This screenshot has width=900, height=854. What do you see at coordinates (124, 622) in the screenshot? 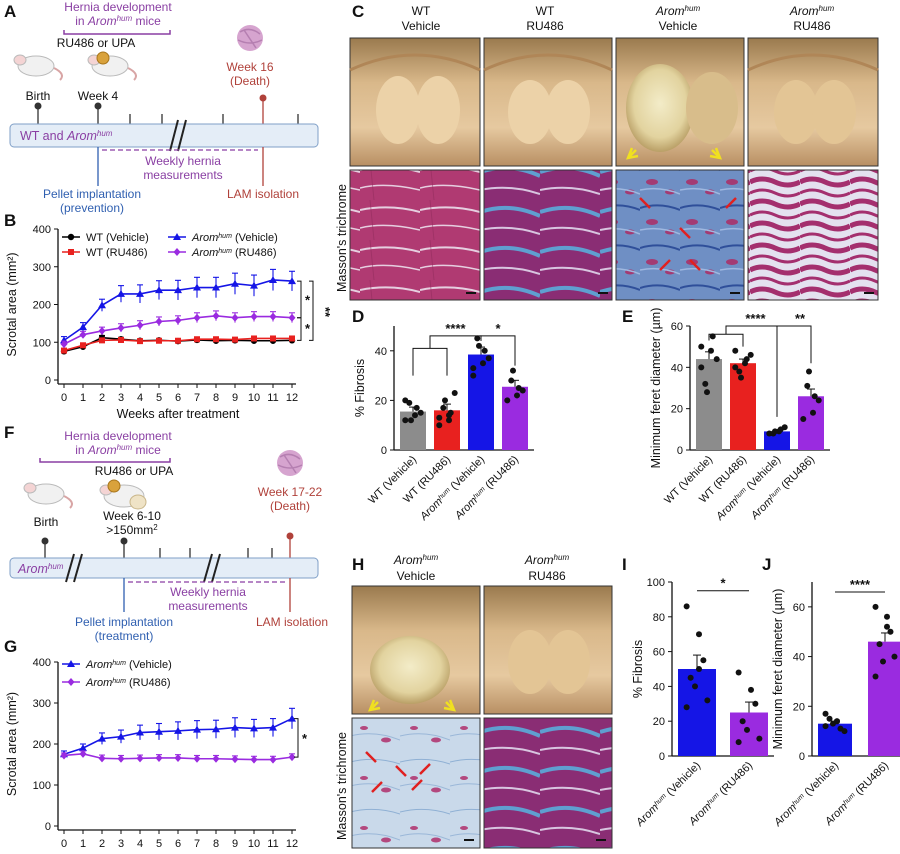
I see `timeline-f-pellet1: Pellet implantation` at bounding box center [124, 622].